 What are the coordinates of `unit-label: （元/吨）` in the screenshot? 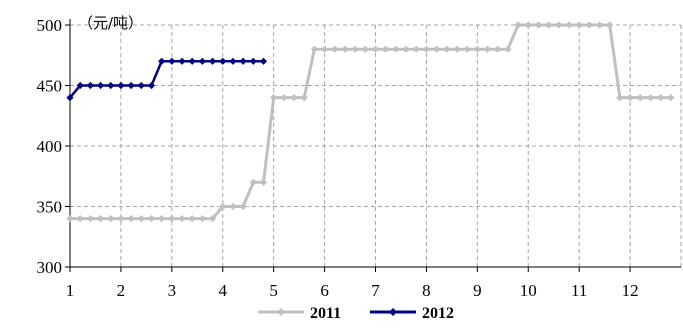 It's located at (110, 23).